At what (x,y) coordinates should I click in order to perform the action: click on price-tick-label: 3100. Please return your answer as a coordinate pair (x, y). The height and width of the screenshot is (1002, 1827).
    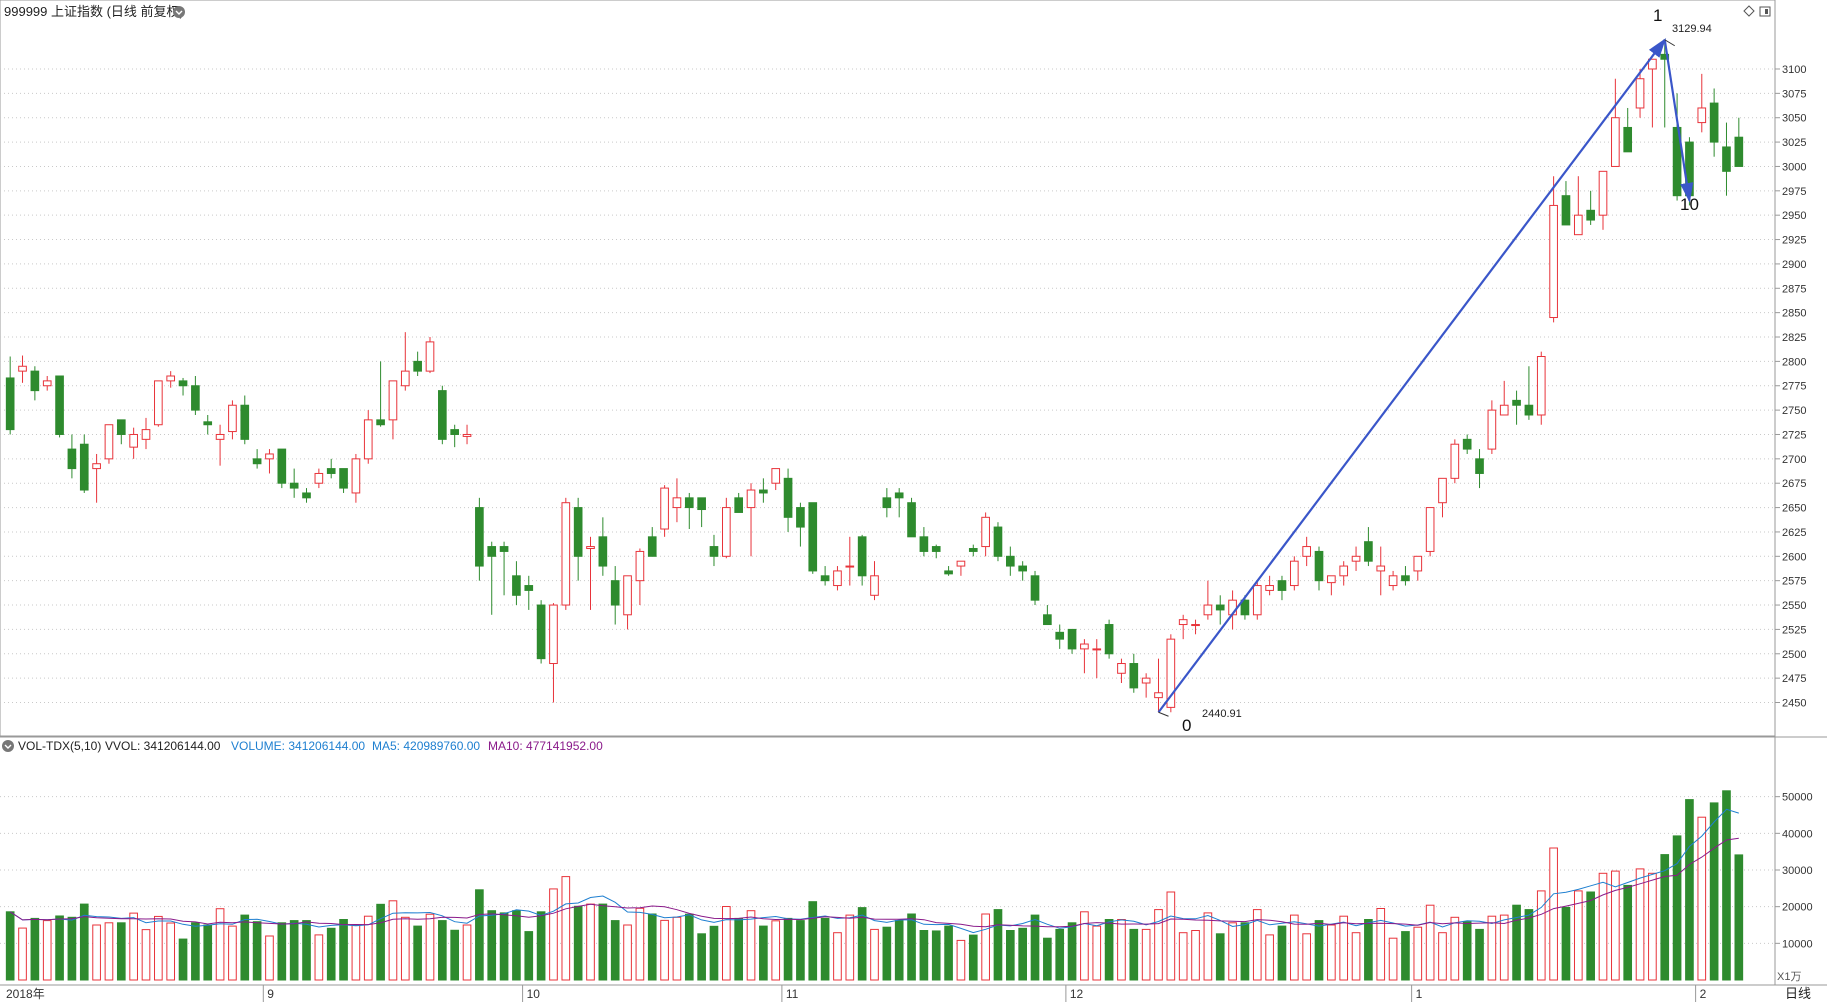
    Looking at the image, I should click on (1794, 70).